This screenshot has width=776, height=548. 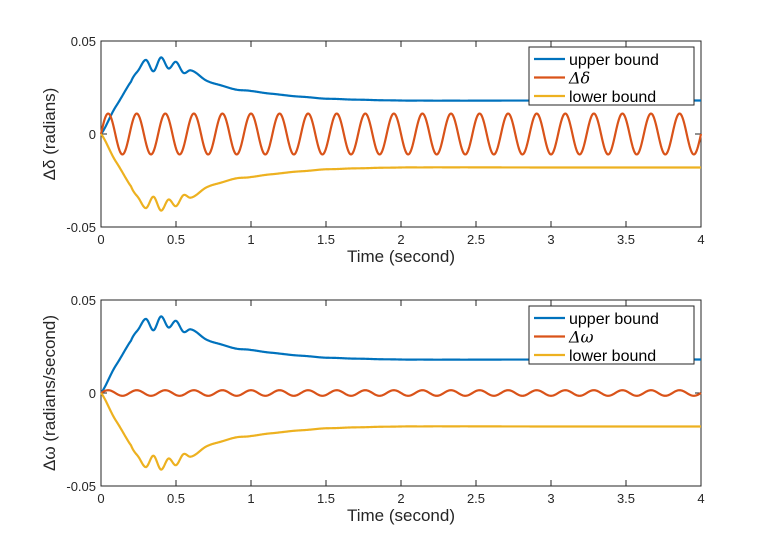 What do you see at coordinates (579, 78) in the screenshot?
I see `legend-label: Δδ` at bounding box center [579, 78].